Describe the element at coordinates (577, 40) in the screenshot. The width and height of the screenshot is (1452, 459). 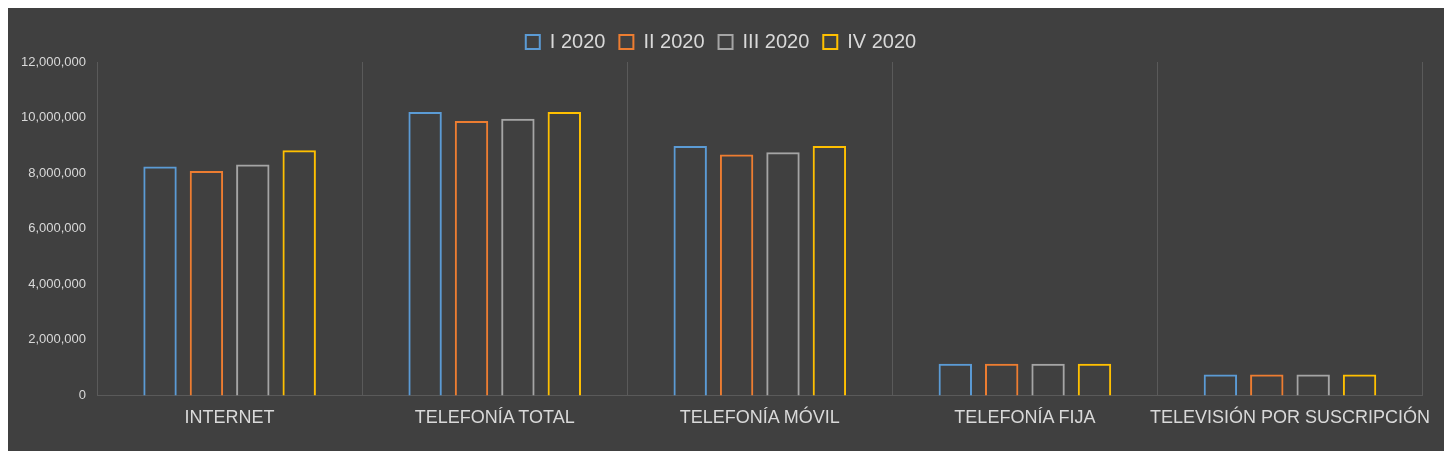
I see `legend-label: I 2020` at that location.